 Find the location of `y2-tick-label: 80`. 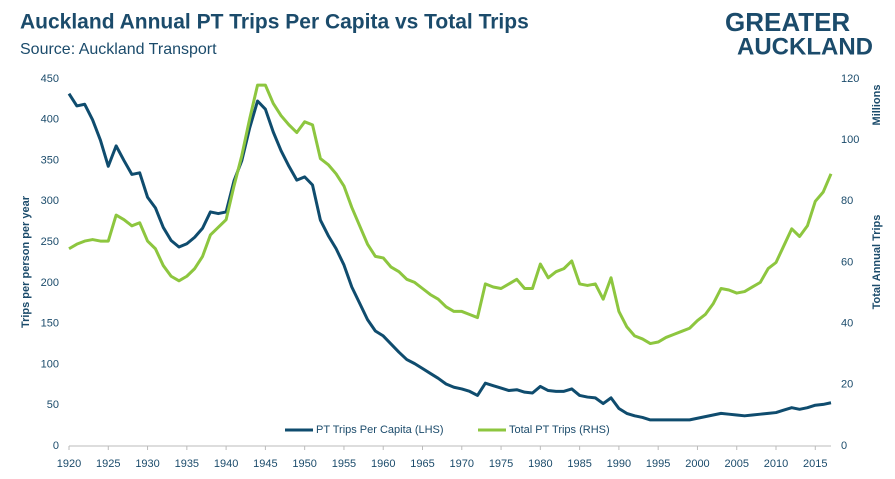

y2-tick-label: 80 is located at coordinates (847, 201).